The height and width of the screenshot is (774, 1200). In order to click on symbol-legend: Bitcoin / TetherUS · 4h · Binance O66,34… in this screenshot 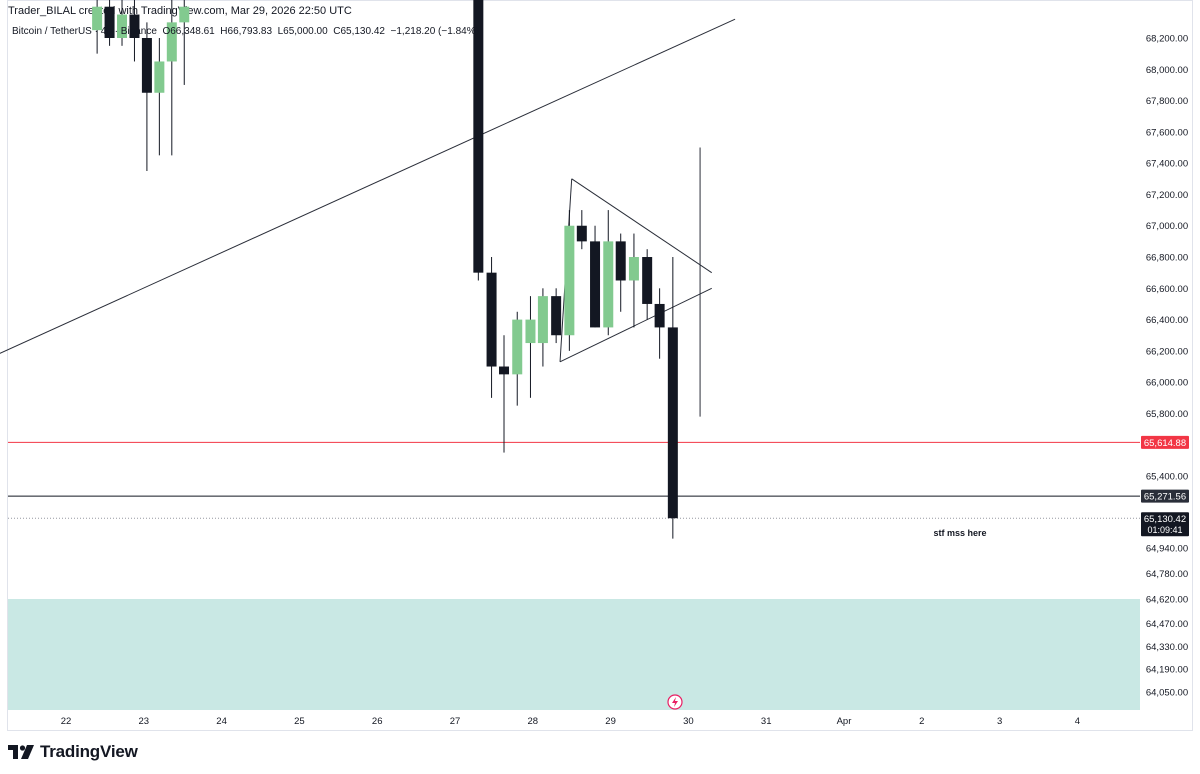, I will do `click(245, 31)`.